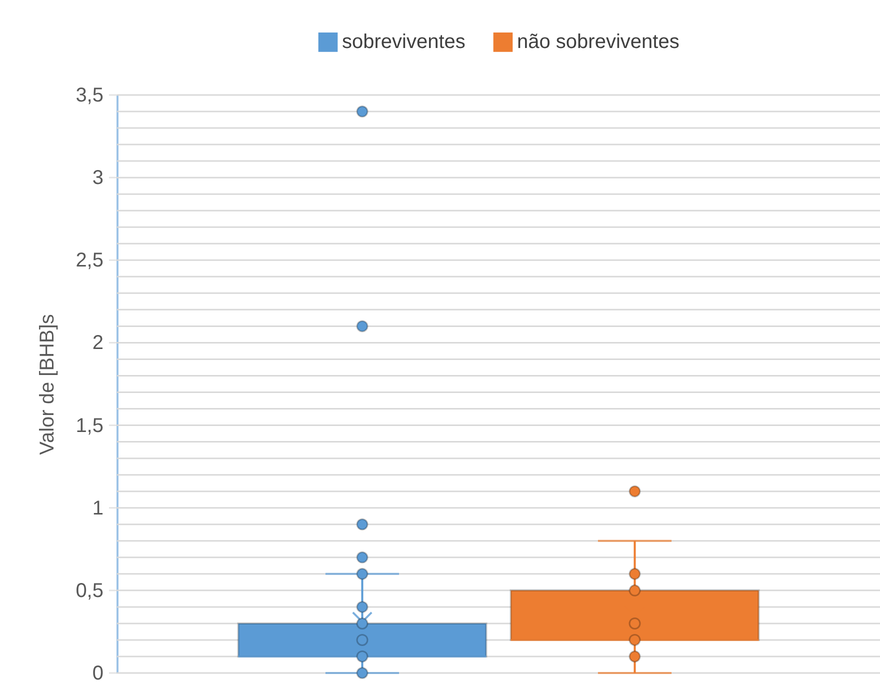 This screenshot has width=880, height=693. Describe the element at coordinates (98, 343) in the screenshot. I see `y-tick-label: 2` at that location.